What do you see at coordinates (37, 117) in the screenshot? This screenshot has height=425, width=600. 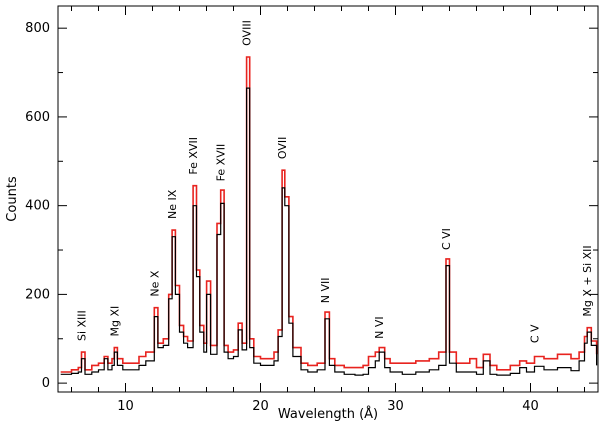 I see `y-tick-label: 600` at bounding box center [37, 117].